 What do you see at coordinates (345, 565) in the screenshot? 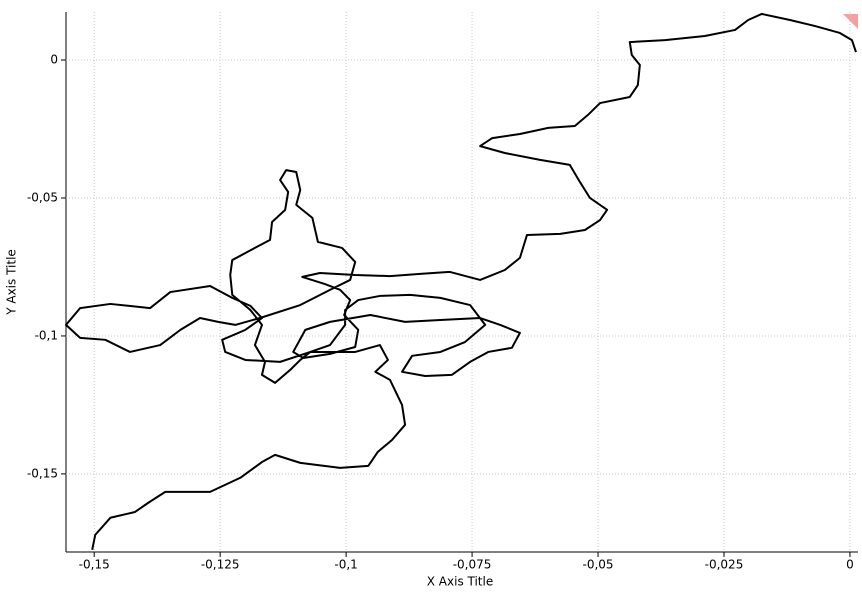
I see `x-tick-label: -0,1` at bounding box center [345, 565].